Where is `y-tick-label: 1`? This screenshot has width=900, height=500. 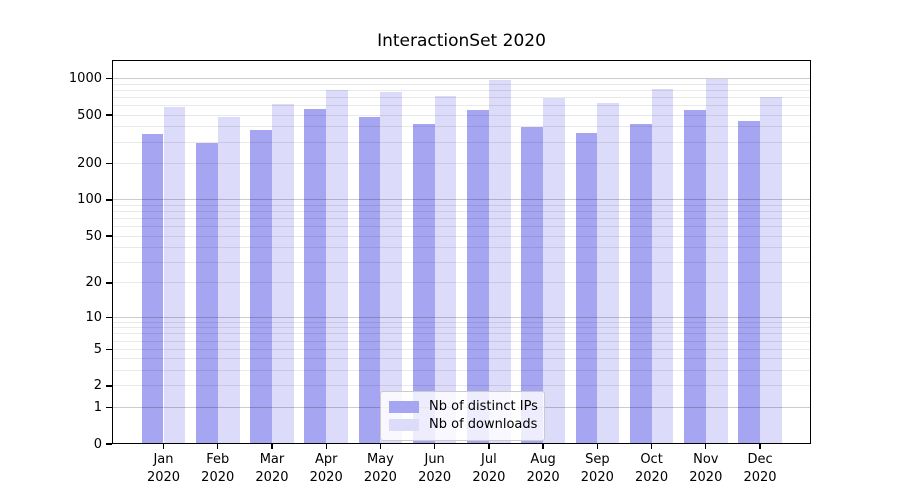 y-tick-label: 1 is located at coordinates (97, 407).